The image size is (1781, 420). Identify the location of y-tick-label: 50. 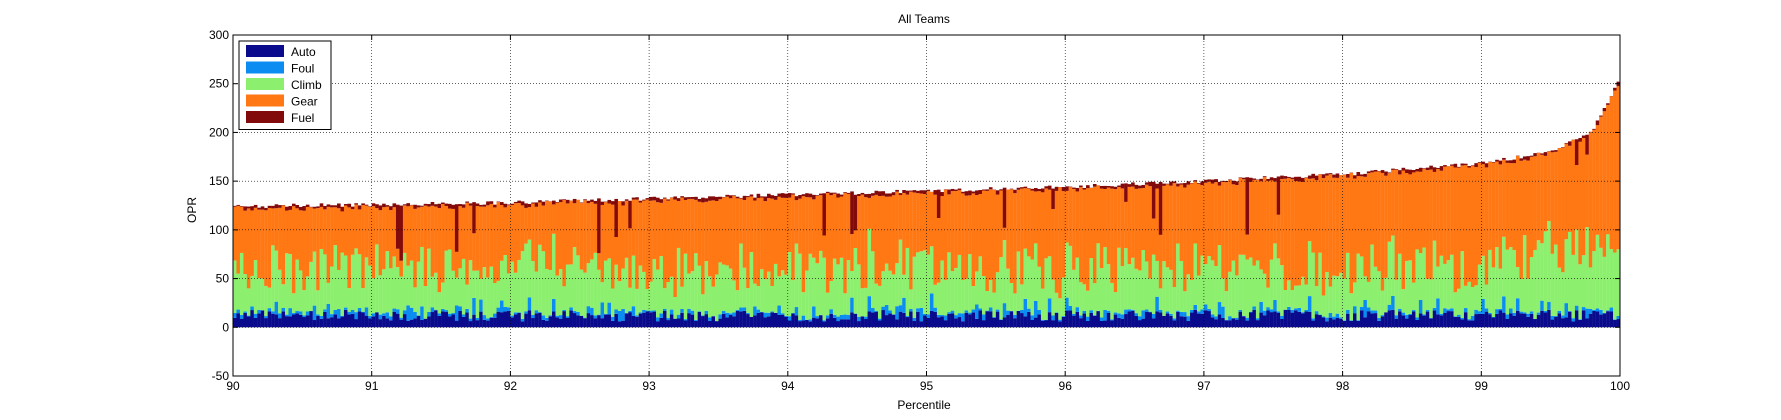
(223, 279).